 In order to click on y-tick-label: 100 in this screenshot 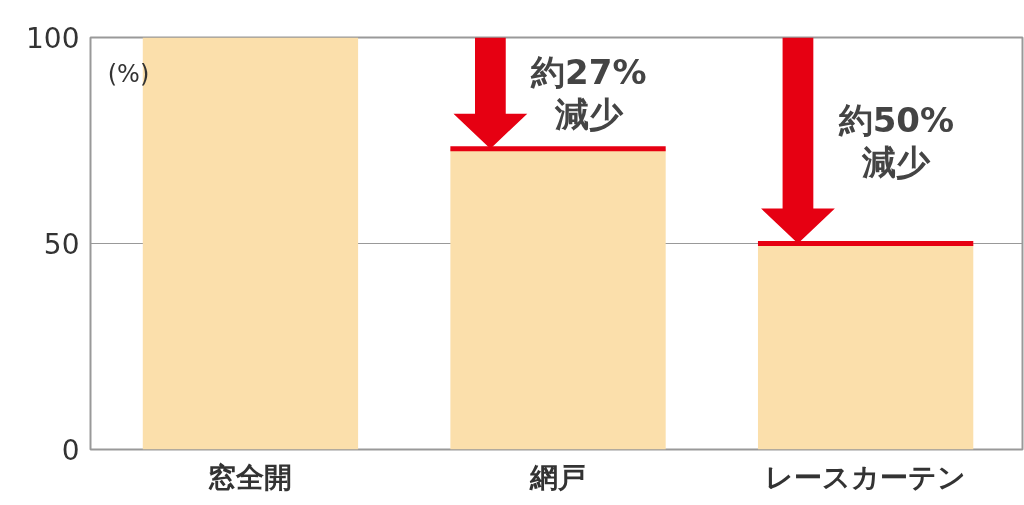, I will do `click(53, 38)`.